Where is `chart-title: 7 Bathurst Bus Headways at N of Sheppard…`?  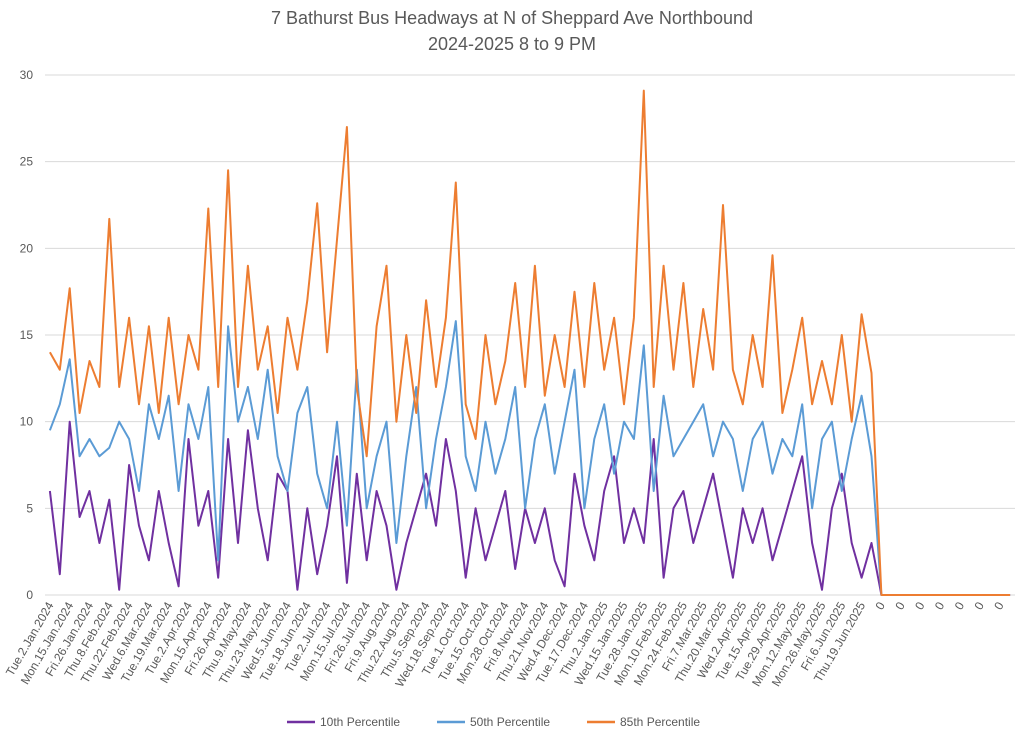
chart-title: 7 Bathurst Bus Headways at N of Sheppard… is located at coordinates (512, 18).